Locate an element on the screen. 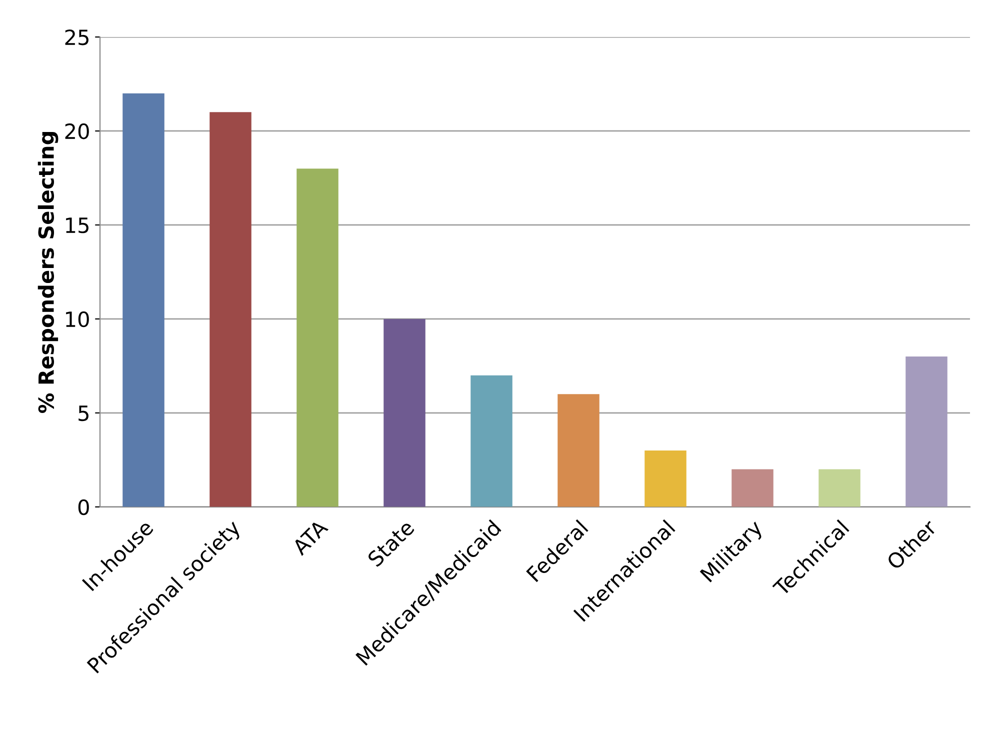  y-tick-label: 0 is located at coordinates (83, 507).